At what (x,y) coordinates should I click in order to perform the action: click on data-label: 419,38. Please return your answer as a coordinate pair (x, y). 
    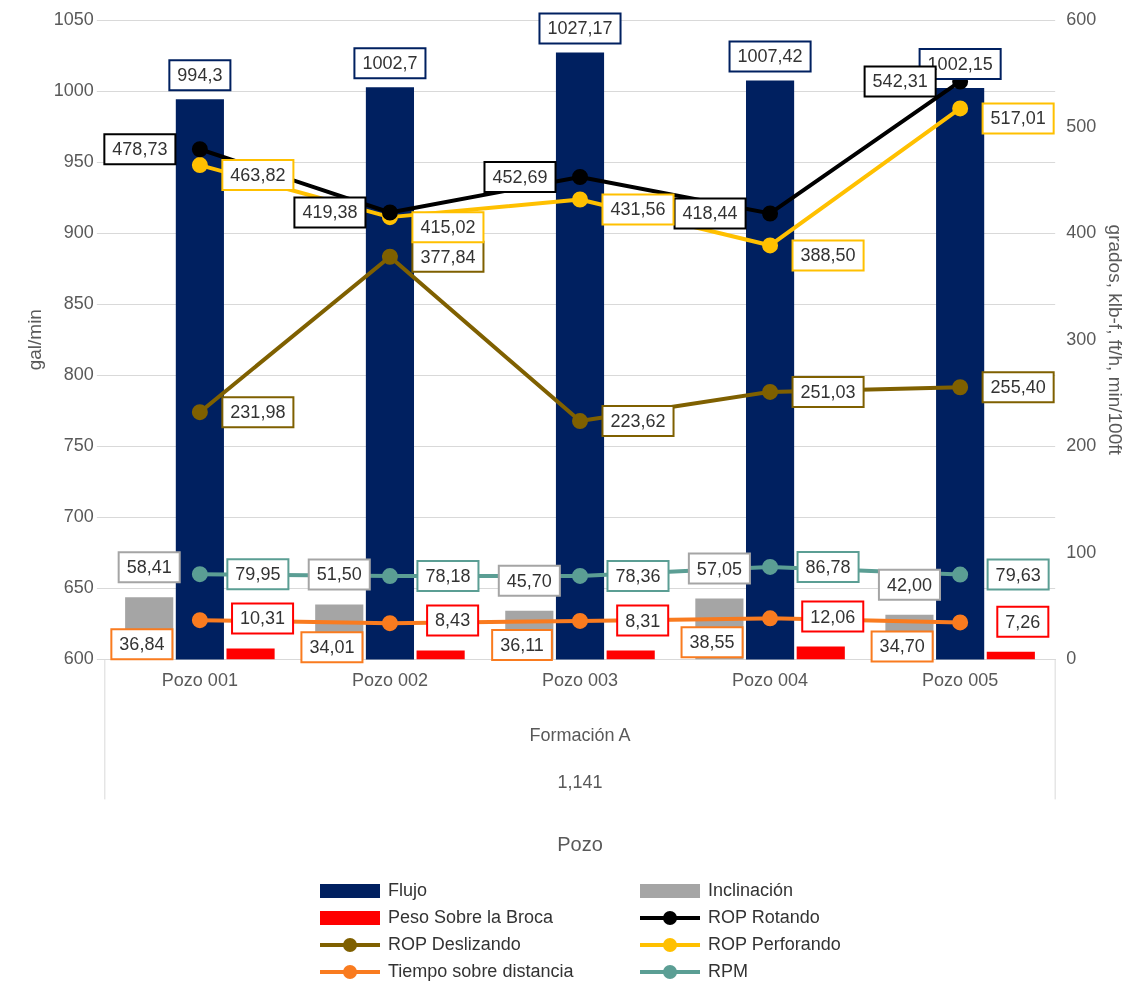
    Looking at the image, I should click on (330, 212).